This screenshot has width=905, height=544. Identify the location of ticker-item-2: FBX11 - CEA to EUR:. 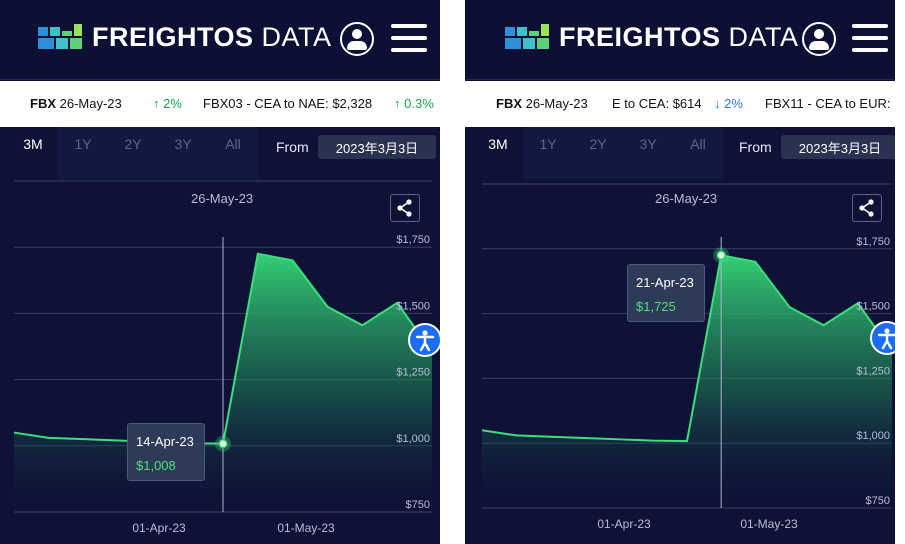
(828, 103).